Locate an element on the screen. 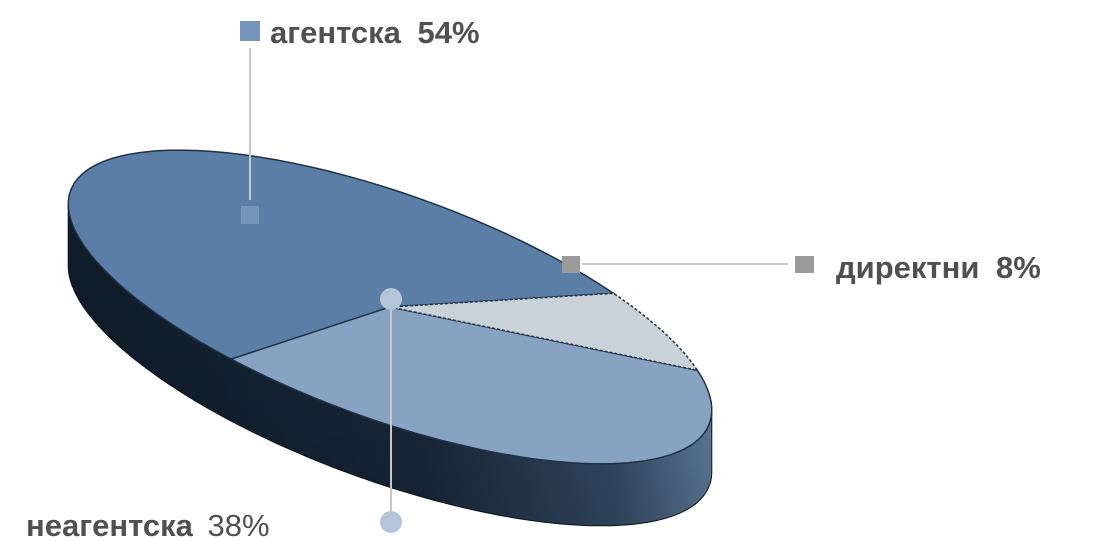 Image resolution: width=1094 pixels, height=540 pixels. slice-label-agent: агентска 54% is located at coordinates (375, 32).